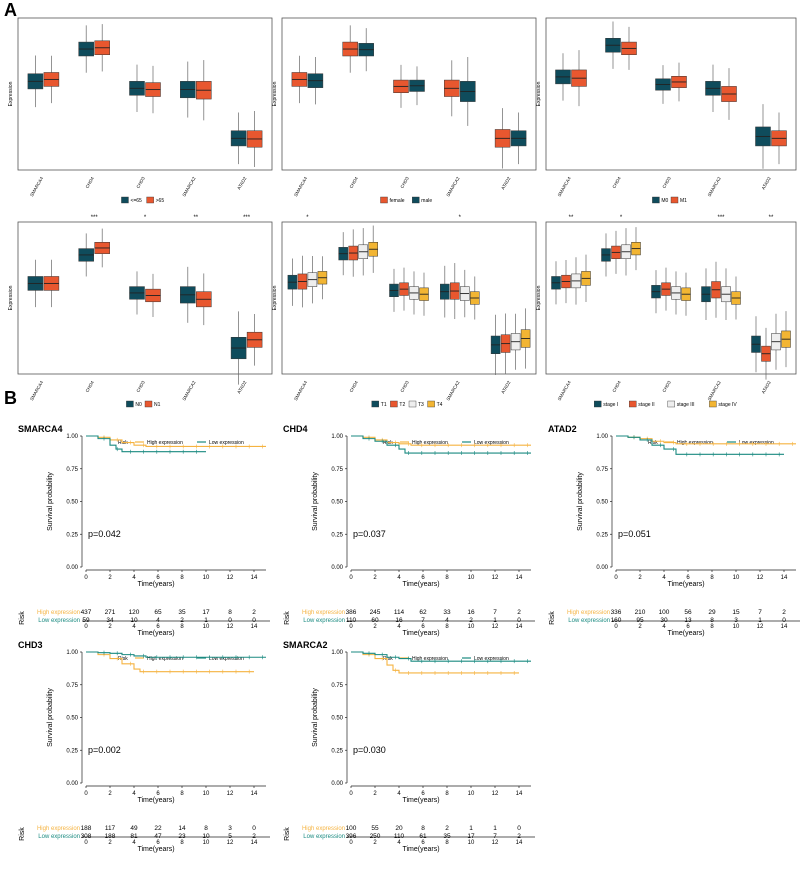 This screenshot has height=888, width=800. I want to click on risk-count: 59, so click(86, 620).